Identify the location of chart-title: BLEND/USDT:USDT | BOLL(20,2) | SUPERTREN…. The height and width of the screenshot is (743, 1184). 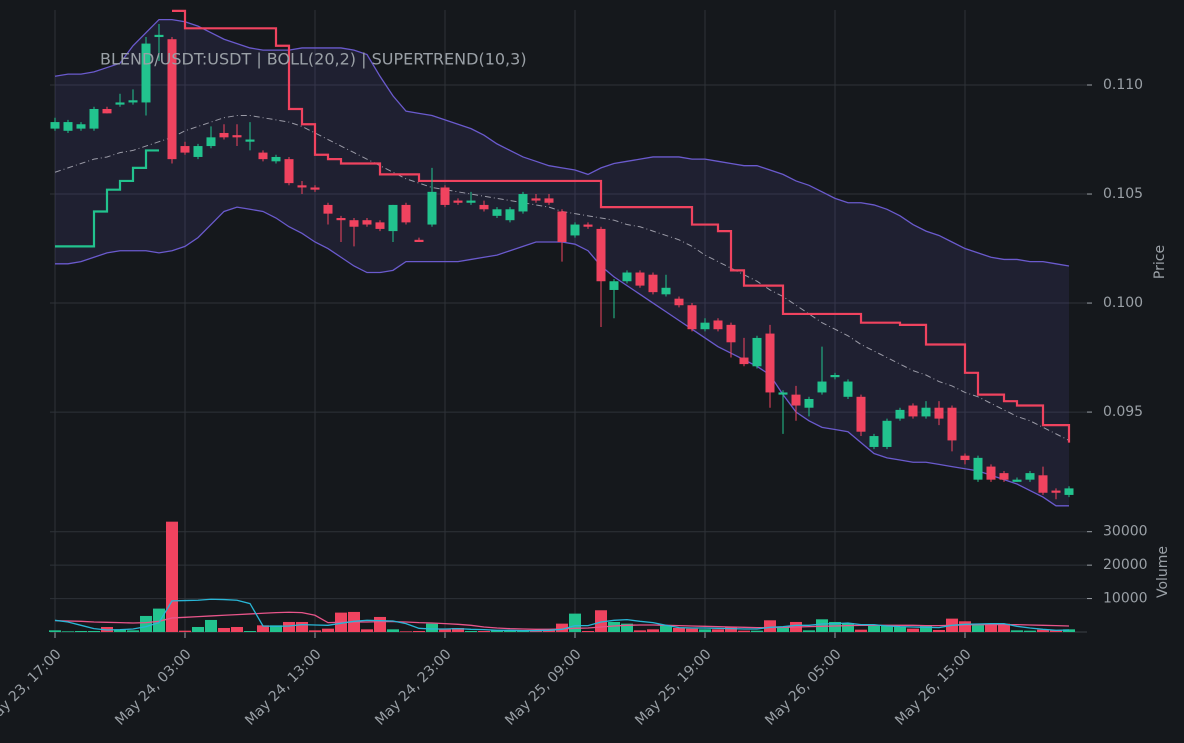
(313, 59).